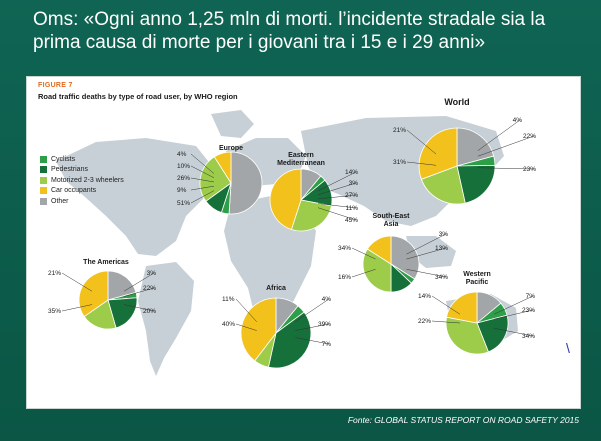  Describe the element at coordinates (344, 248) in the screenshot. I see `pie-label-south-east-asia-4: 34%` at that location.